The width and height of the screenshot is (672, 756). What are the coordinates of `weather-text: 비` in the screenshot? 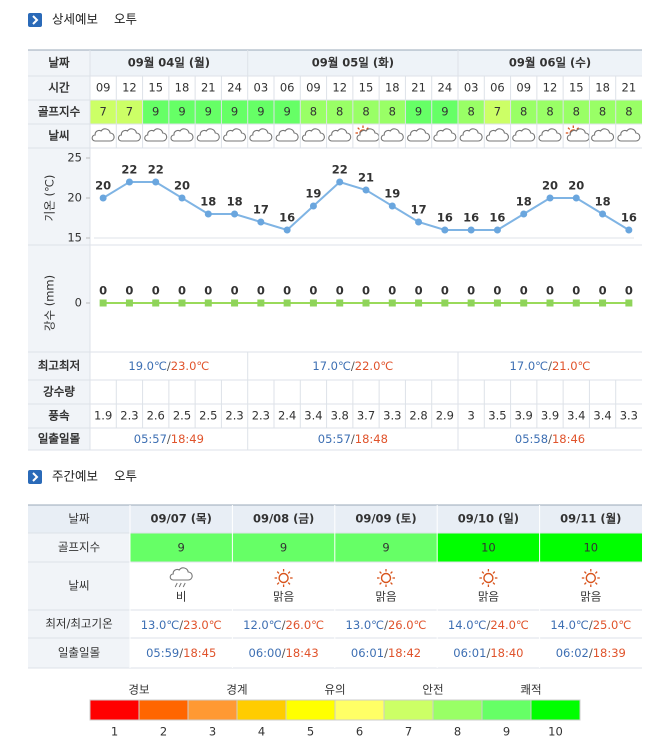 It's located at (181, 597).